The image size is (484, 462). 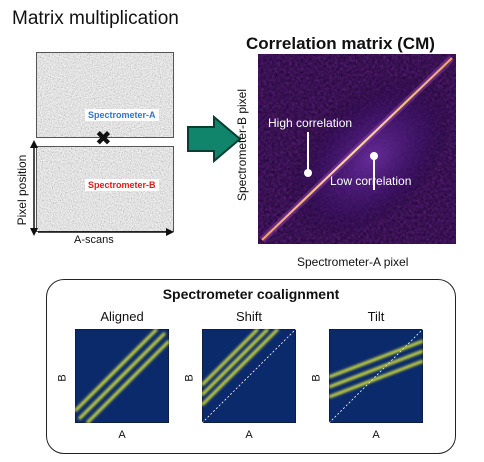 I want to click on page-title: Matrix multiplication, so click(x=95, y=19).